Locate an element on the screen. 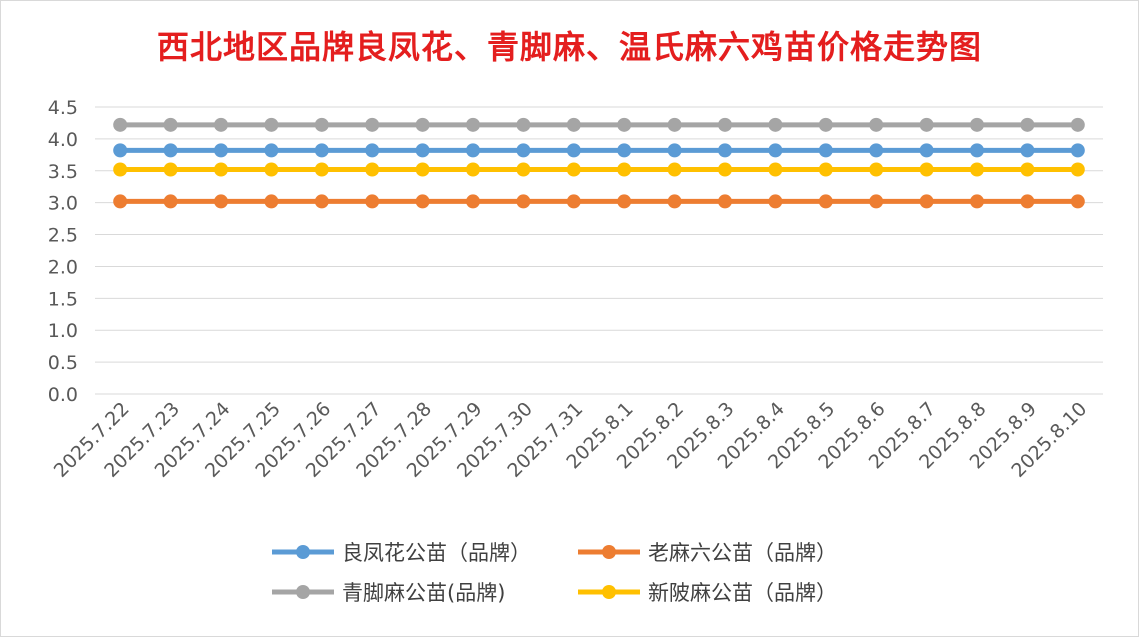 The image size is (1139, 637). series-group is located at coordinates (599, 163).